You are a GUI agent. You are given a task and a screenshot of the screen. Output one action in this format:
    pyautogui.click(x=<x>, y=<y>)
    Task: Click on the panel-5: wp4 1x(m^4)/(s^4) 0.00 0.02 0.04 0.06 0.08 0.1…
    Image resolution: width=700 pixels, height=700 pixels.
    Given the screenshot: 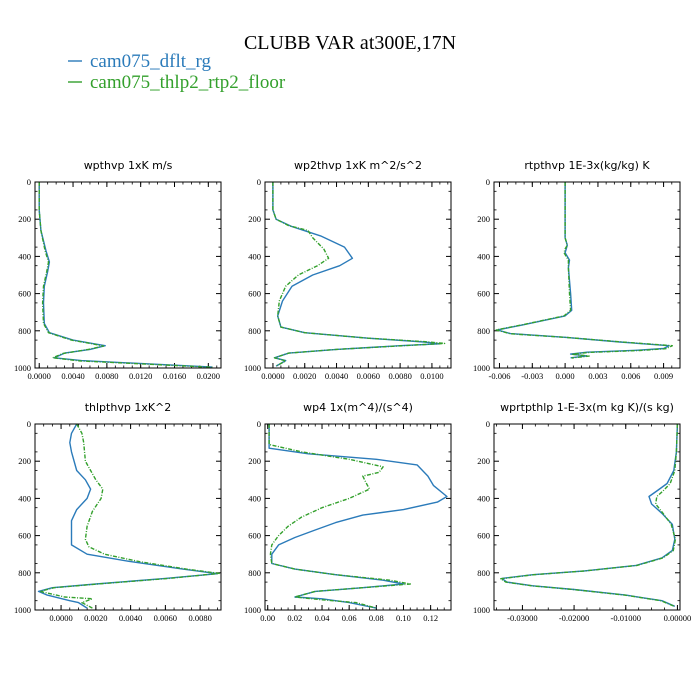 What is the action you would take?
    pyautogui.click(x=348, y=512)
    